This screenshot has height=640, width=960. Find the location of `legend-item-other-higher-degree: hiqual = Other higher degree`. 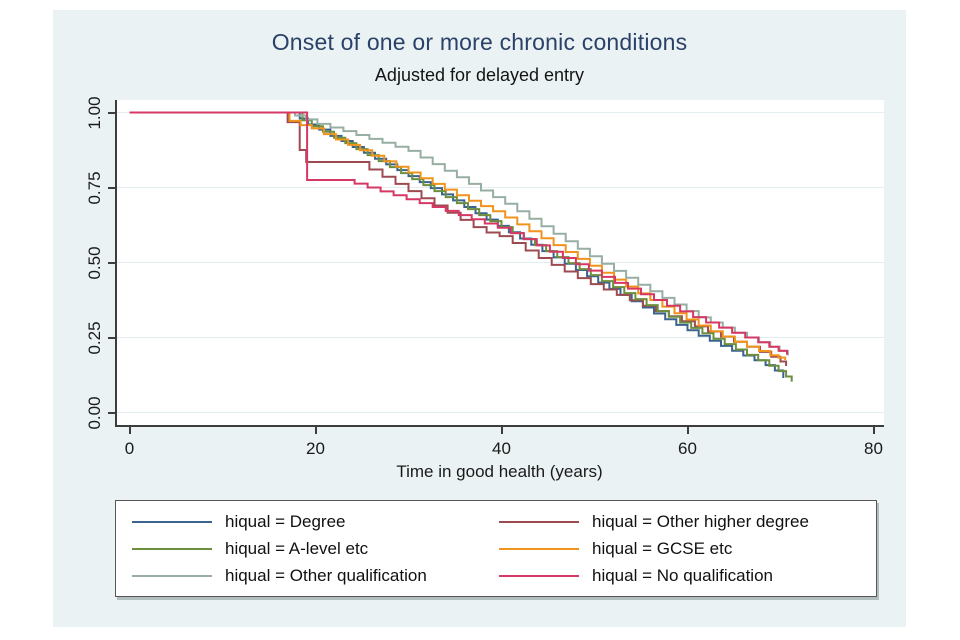

legend-item-other-higher-degree: hiqual = Other higher degree is located at coordinates (682, 522).